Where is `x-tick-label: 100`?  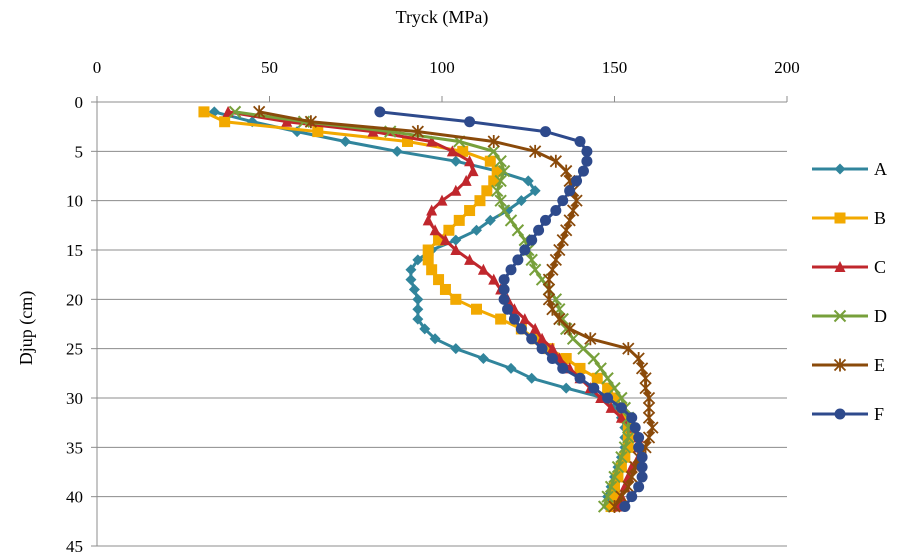 x-tick-label: 100 is located at coordinates (442, 67).